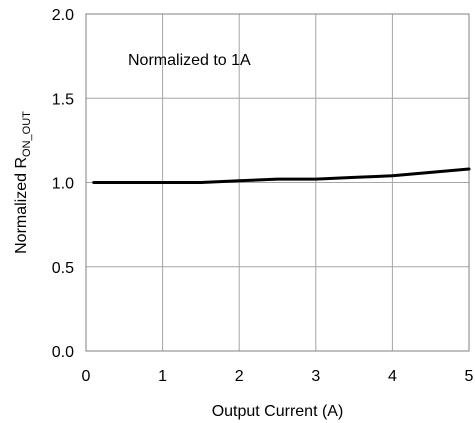 Image resolution: width=475 pixels, height=423 pixels. I want to click on x-tick-label: 0, so click(86, 376).